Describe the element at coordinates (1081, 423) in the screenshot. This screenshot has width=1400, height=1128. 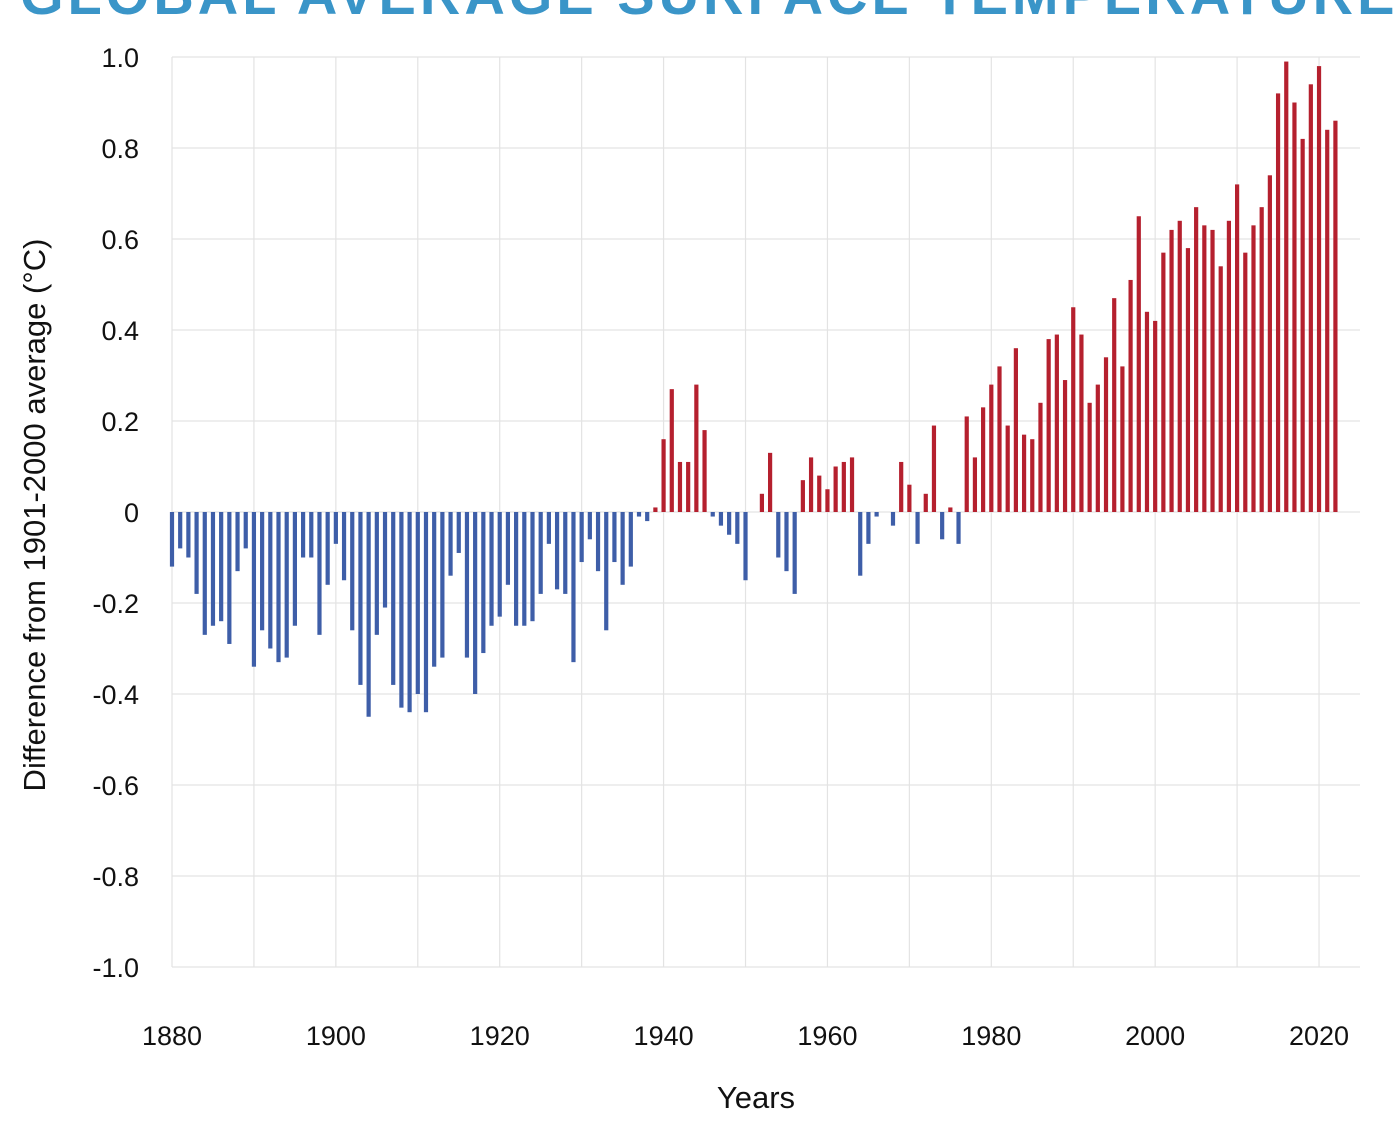
I see `bar-1991` at that location.